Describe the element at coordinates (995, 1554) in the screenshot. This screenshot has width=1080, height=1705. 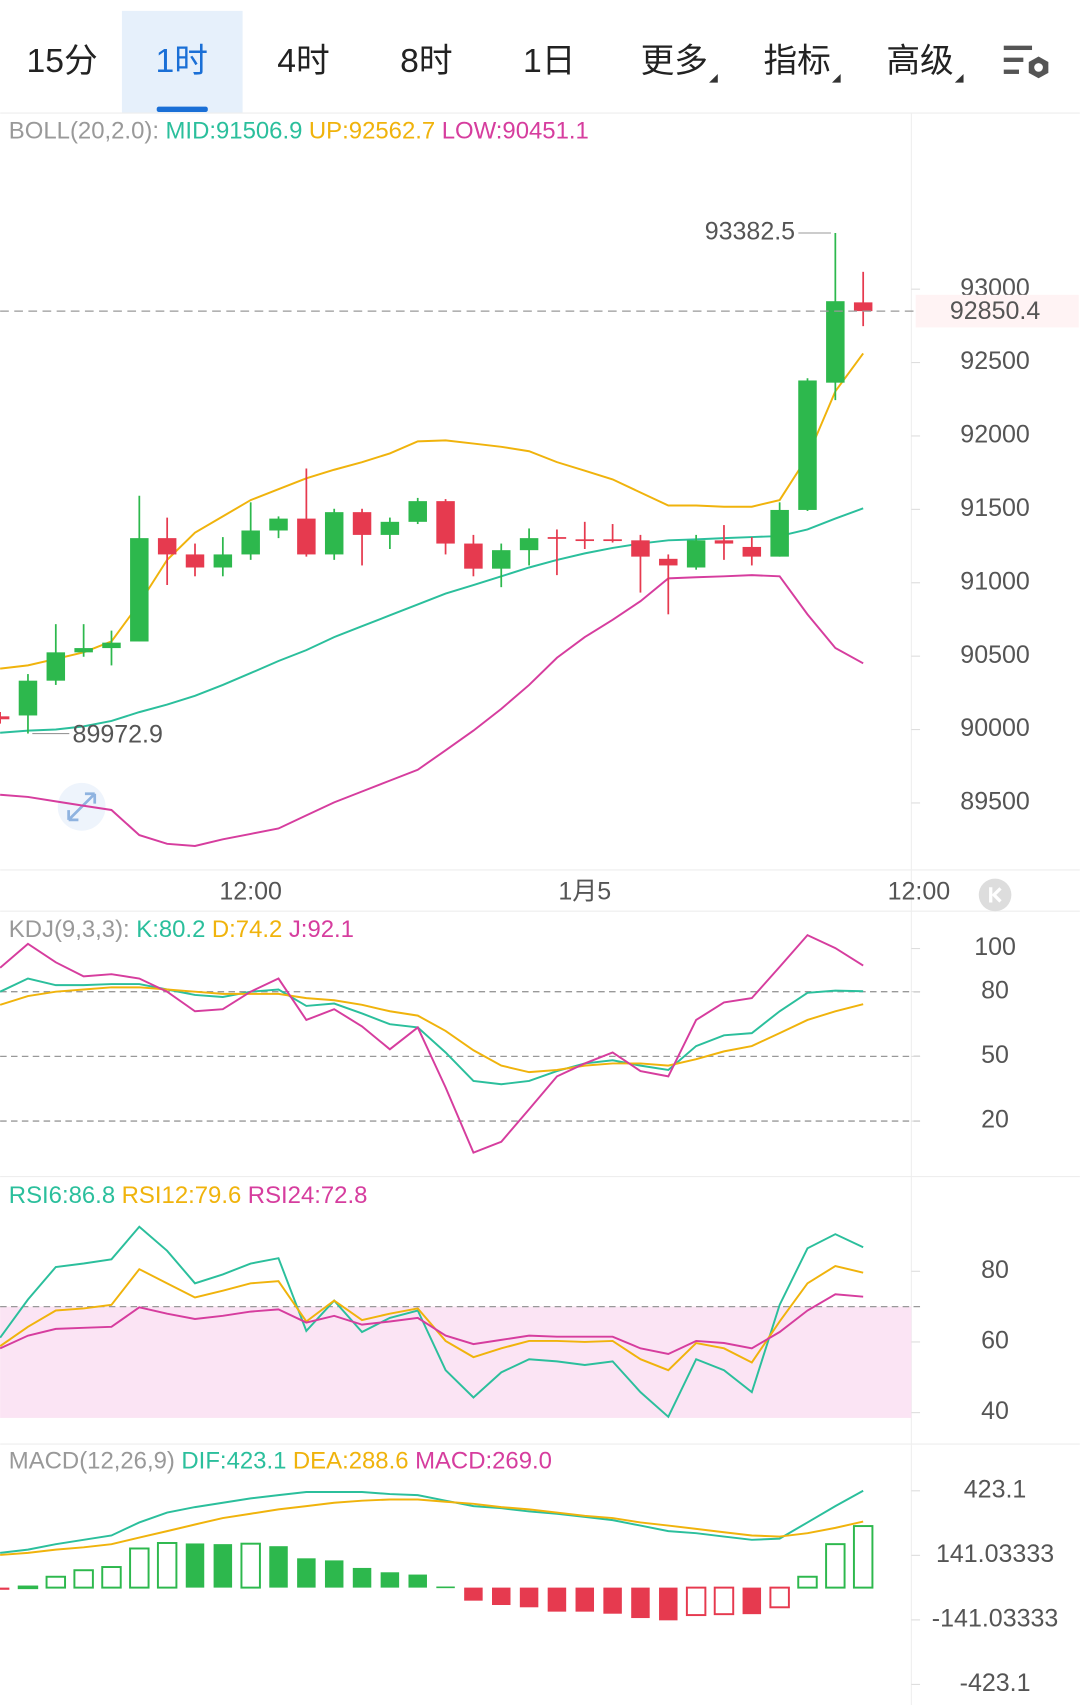
I see `y-tick-label: 141.03333` at that location.